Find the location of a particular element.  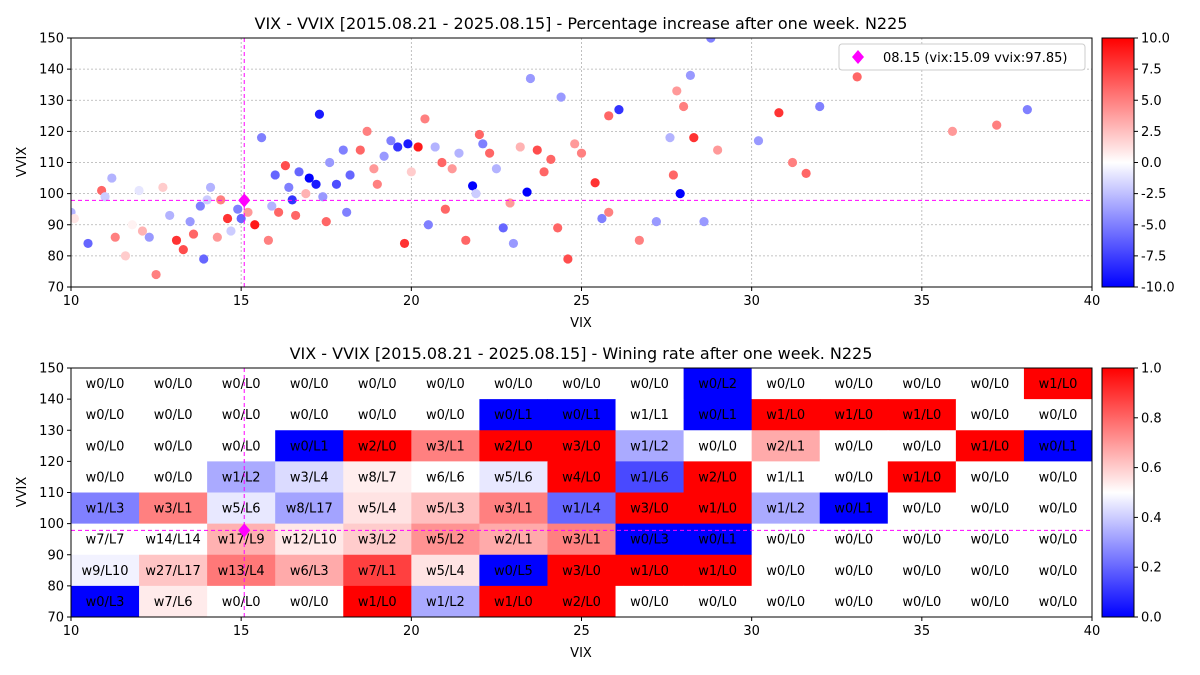

colorbar-tick-label: 1.0 is located at coordinates (1151, 369).